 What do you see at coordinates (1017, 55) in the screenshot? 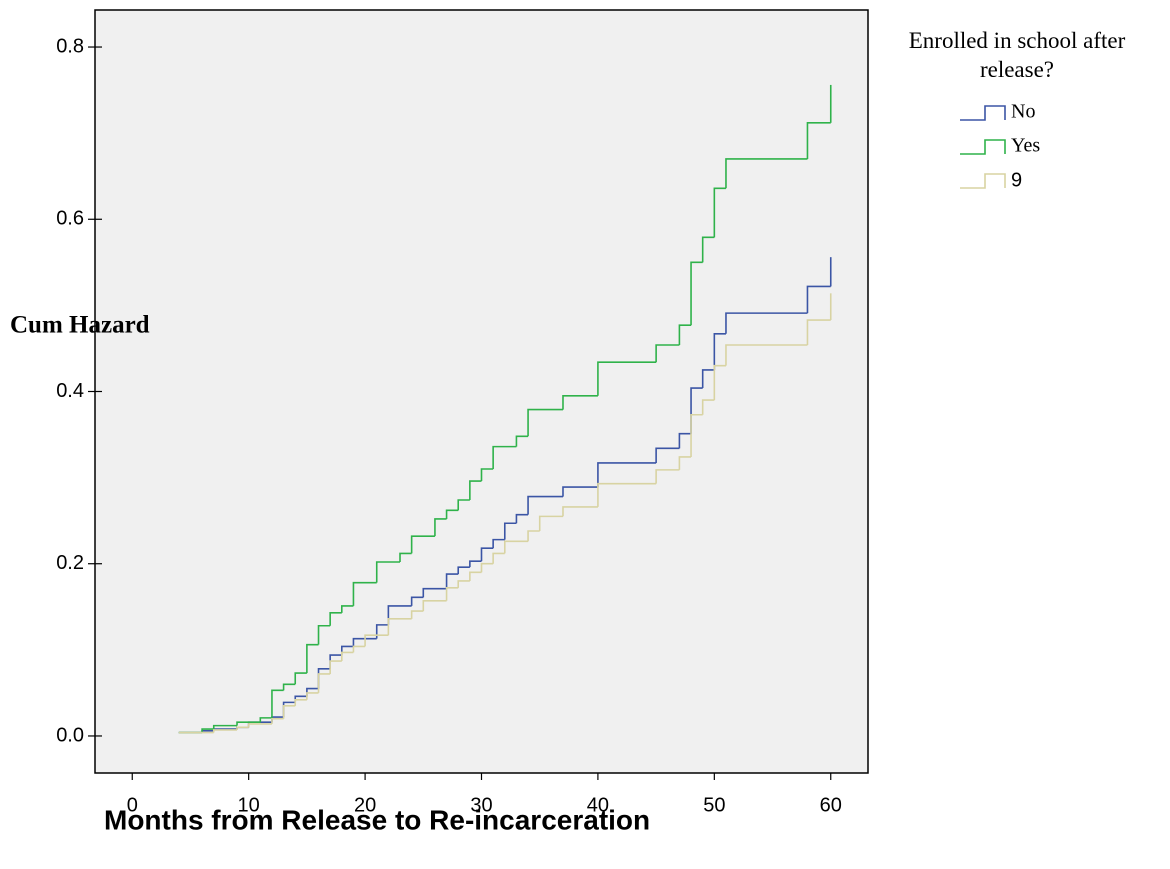
I see `legend-title: Enrolled in school after release?` at bounding box center [1017, 55].